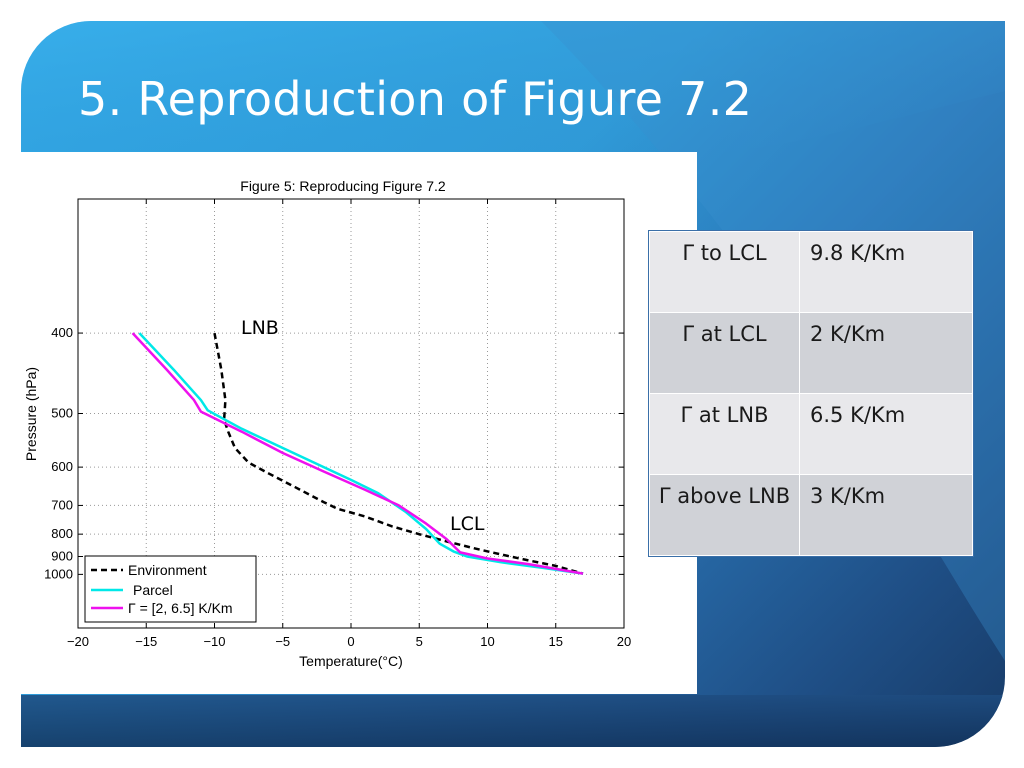 The height and width of the screenshot is (768, 1024). Describe the element at coordinates (62, 413) in the screenshot. I see `y-tick-label: 500` at that location.